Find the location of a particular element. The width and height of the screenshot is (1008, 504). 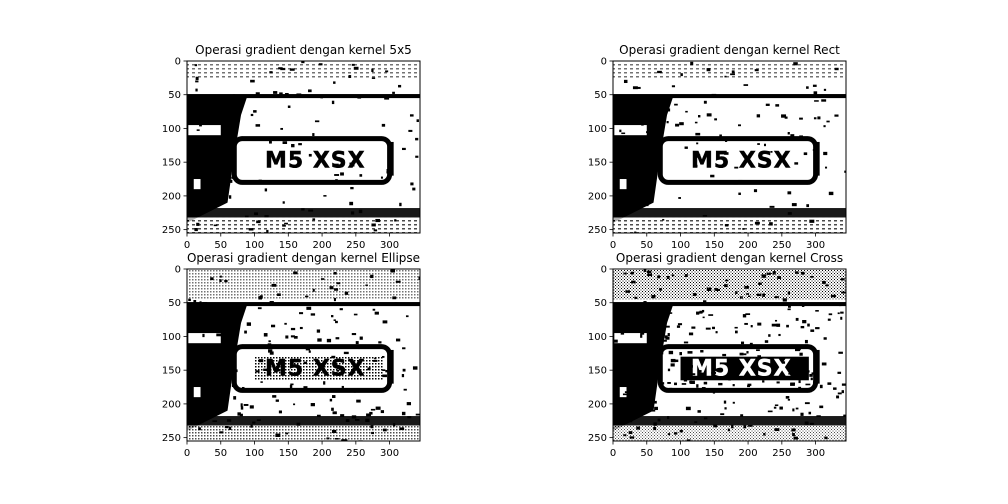

y-tick-label: 50 is located at coordinates (600, 303).